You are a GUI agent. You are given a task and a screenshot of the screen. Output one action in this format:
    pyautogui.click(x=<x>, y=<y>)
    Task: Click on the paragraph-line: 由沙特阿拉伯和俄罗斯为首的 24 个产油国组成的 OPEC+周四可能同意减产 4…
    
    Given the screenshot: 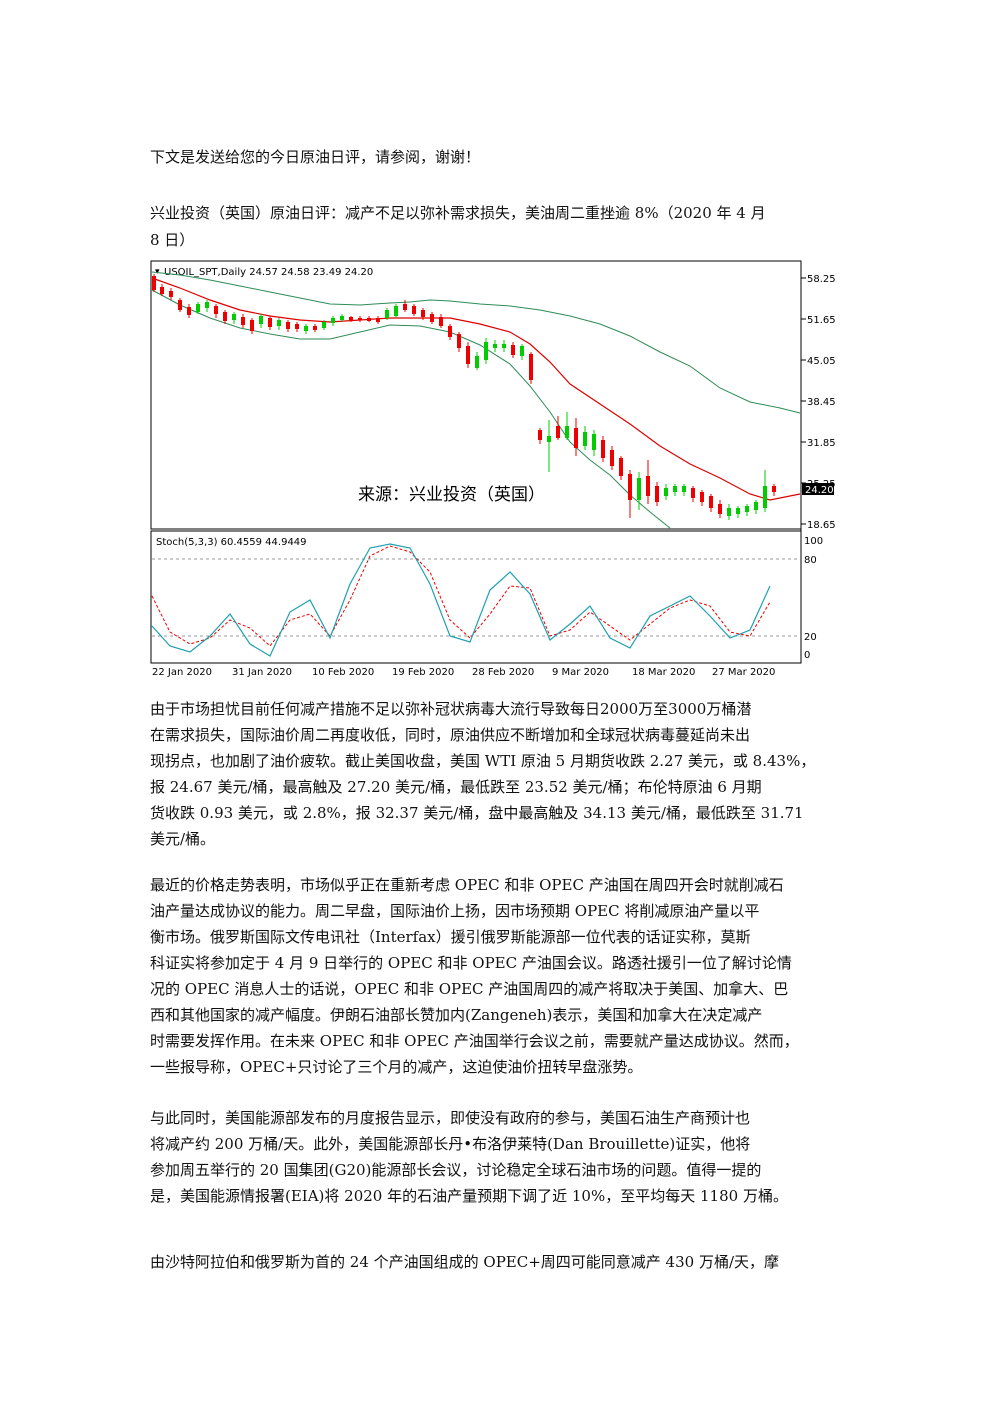 What is the action you would take?
    pyautogui.click(x=465, y=1262)
    